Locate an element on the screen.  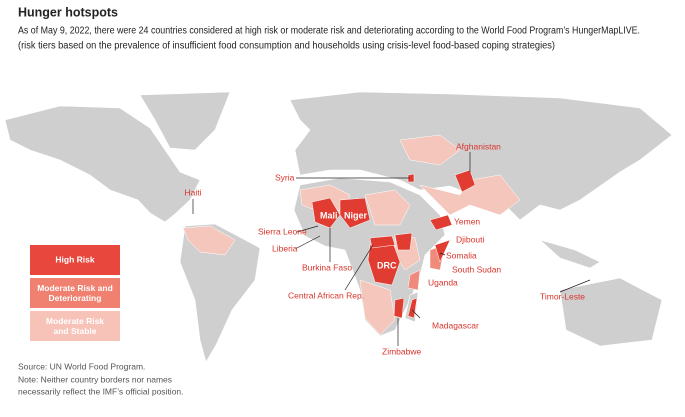
legend-label: High Risk is located at coordinates (74, 259).